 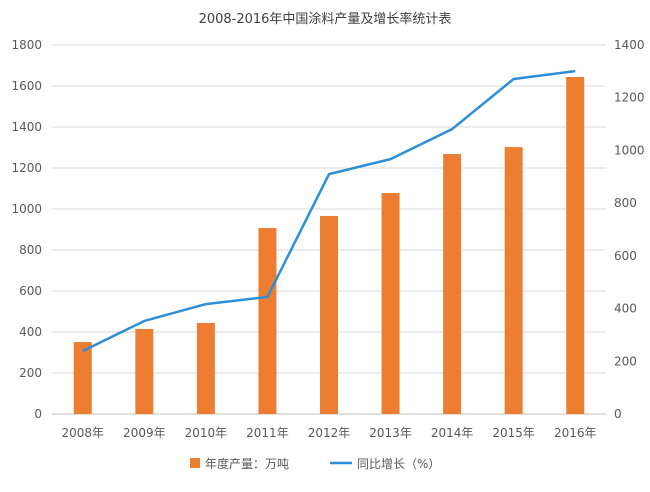 What do you see at coordinates (26, 86) in the screenshot?
I see `left-tick-label: 1600` at bounding box center [26, 86].